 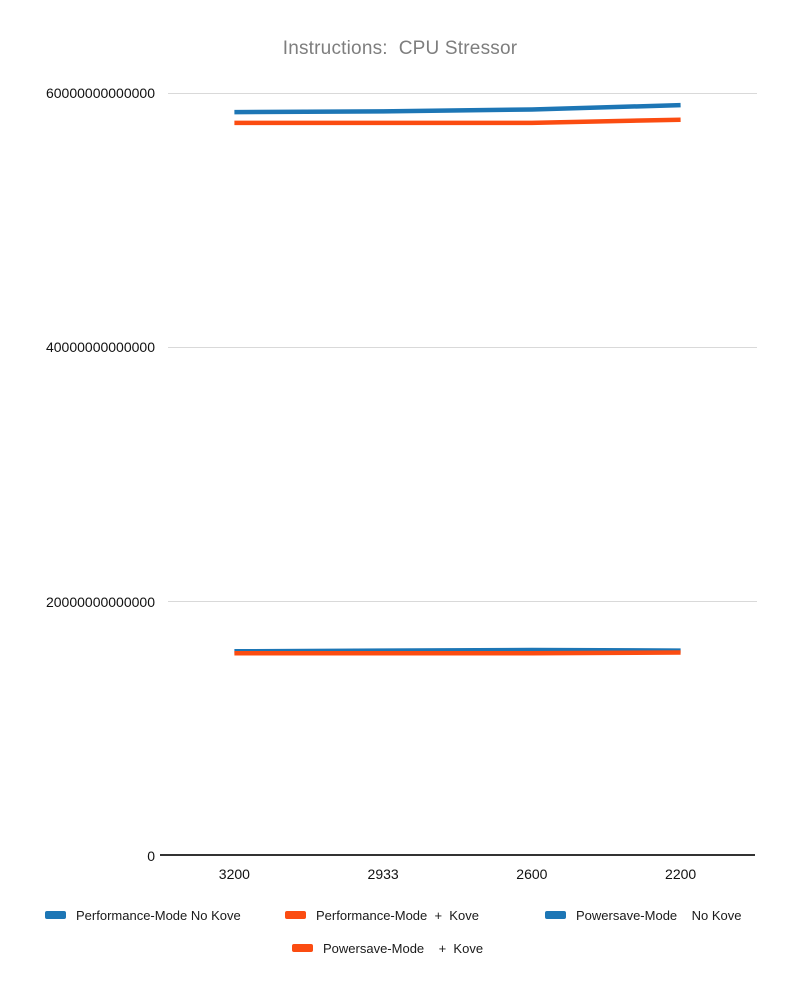 What do you see at coordinates (397, 915) in the screenshot?
I see `legend-label: Performance-Mode + Kove` at bounding box center [397, 915].